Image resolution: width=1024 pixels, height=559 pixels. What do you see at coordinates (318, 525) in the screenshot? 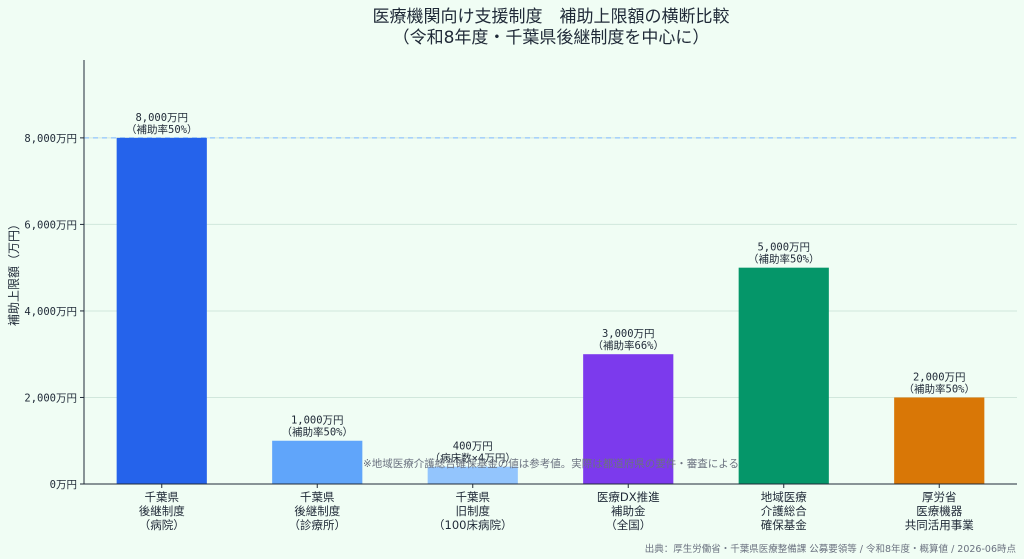
I see `x-tick-label: （診療所）` at bounding box center [318, 525].